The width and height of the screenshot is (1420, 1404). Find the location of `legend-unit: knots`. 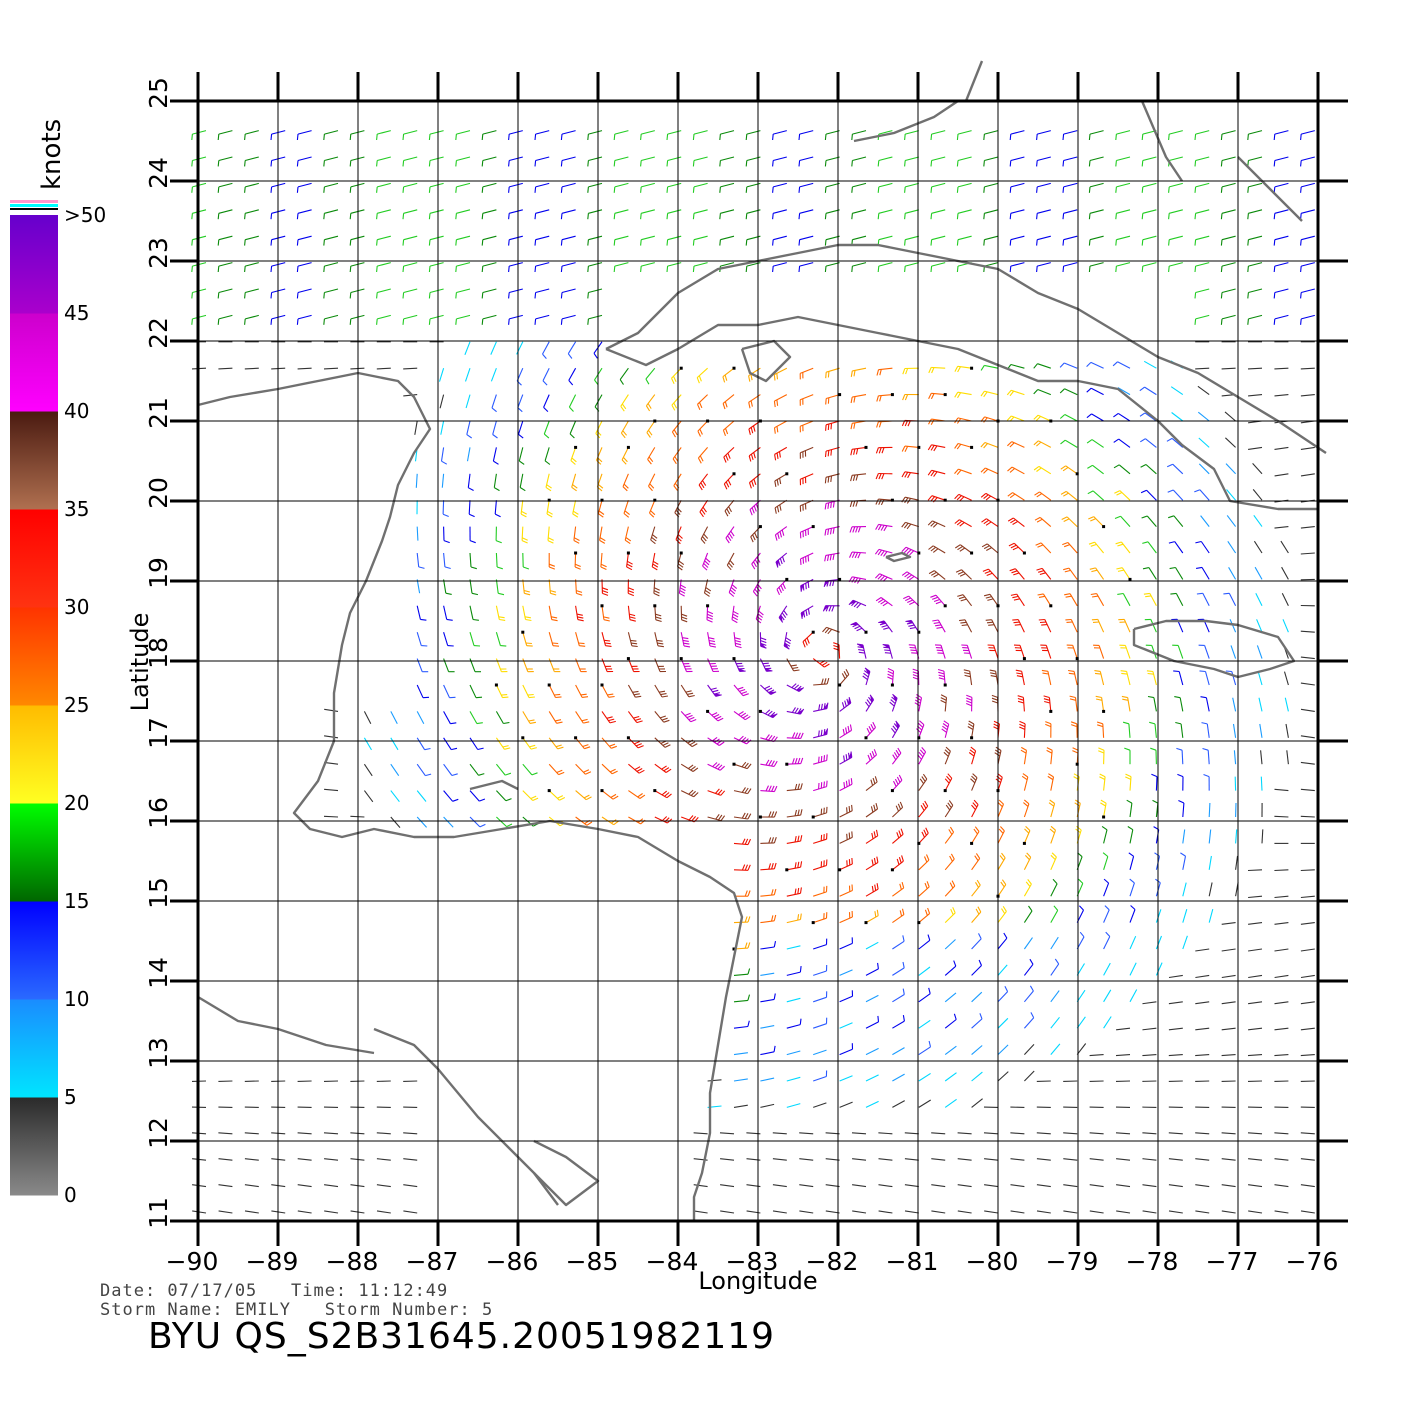

legend-unit: knots is located at coordinates (52, 154).